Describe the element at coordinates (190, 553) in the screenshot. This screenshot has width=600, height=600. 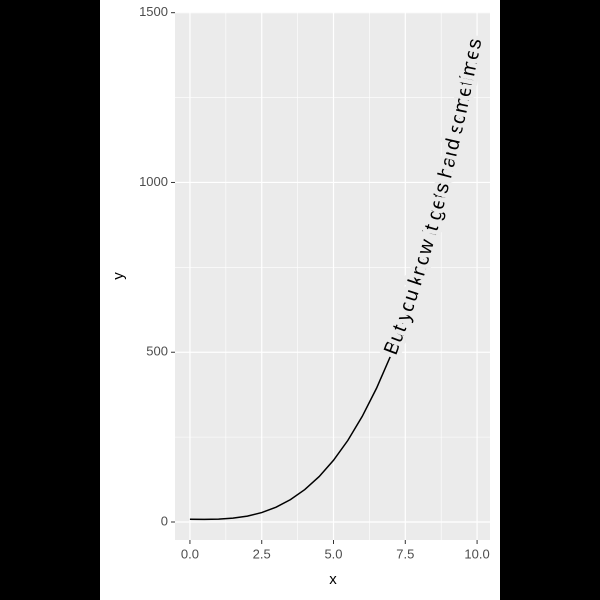
I see `x-tick-label: 0.0` at that location.